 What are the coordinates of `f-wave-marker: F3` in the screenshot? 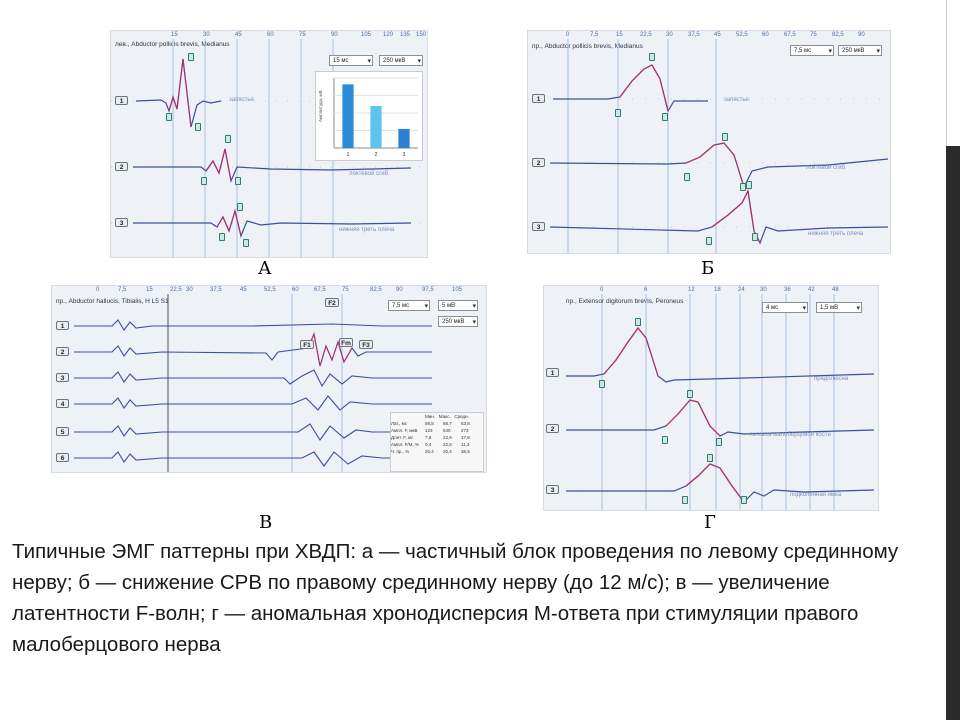 It's located at (366, 344).